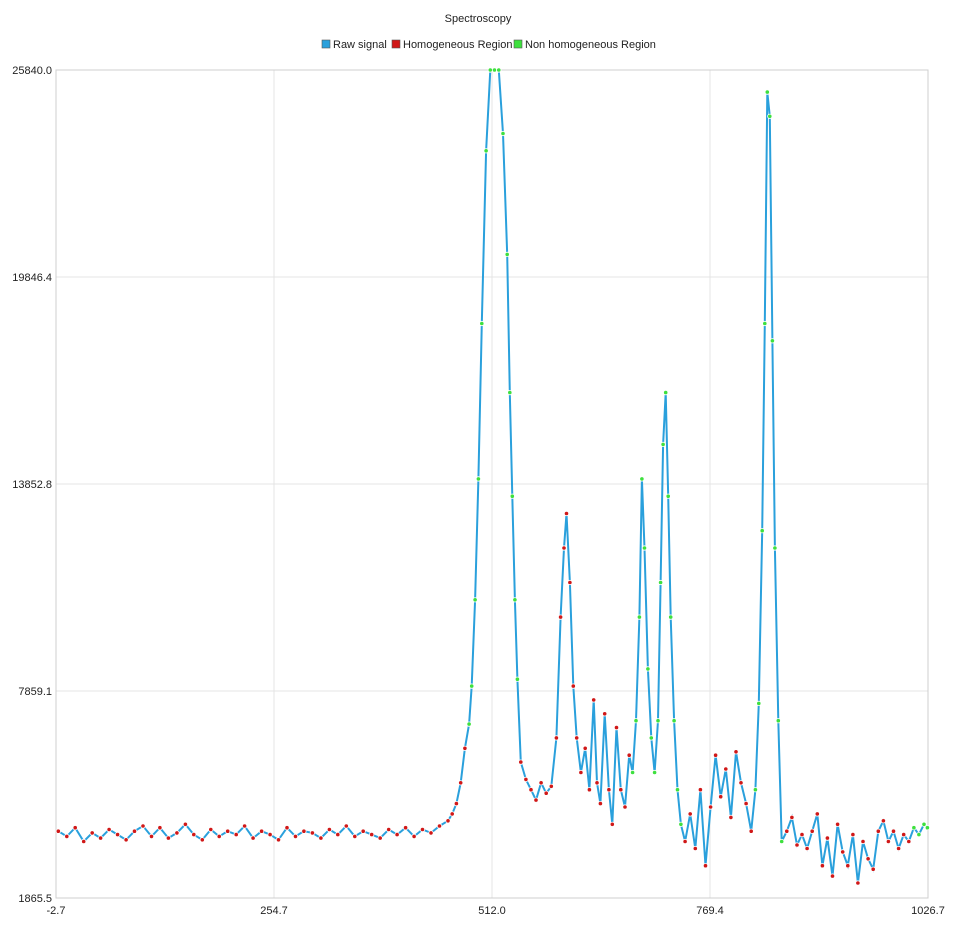  I want to click on legend-label: Homogeneous Region, so click(457, 45).